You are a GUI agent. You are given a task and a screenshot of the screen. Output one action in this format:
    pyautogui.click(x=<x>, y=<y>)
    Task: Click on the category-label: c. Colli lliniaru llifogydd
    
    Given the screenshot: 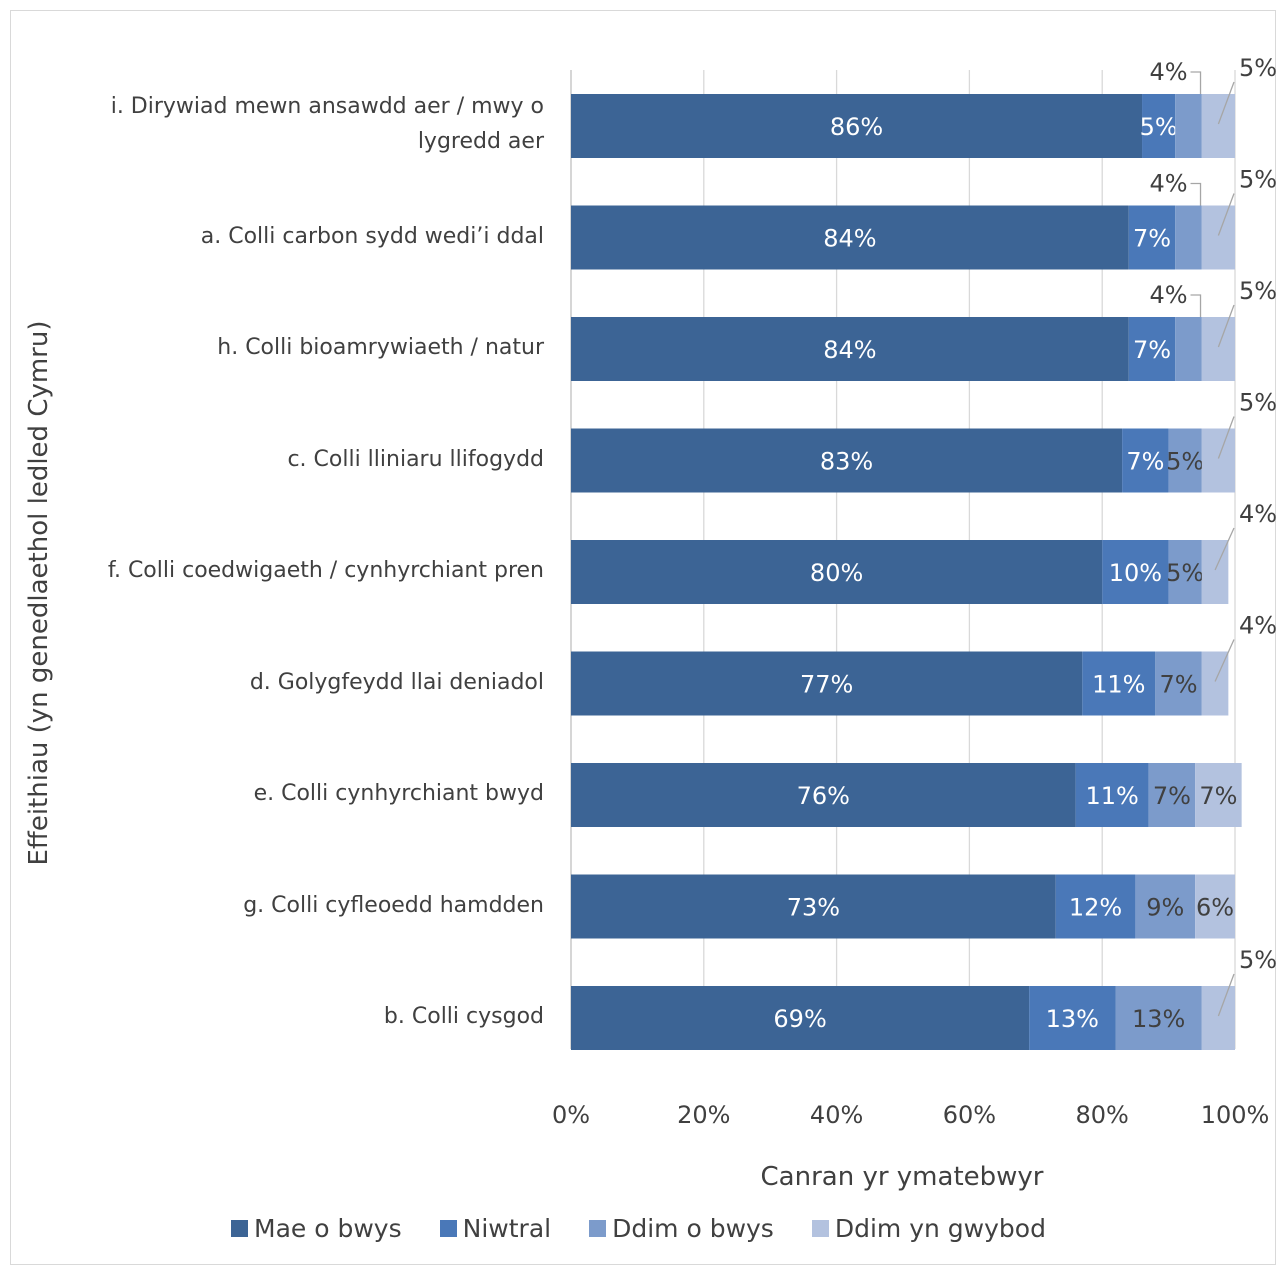 What is the action you would take?
    pyautogui.click(x=415, y=459)
    